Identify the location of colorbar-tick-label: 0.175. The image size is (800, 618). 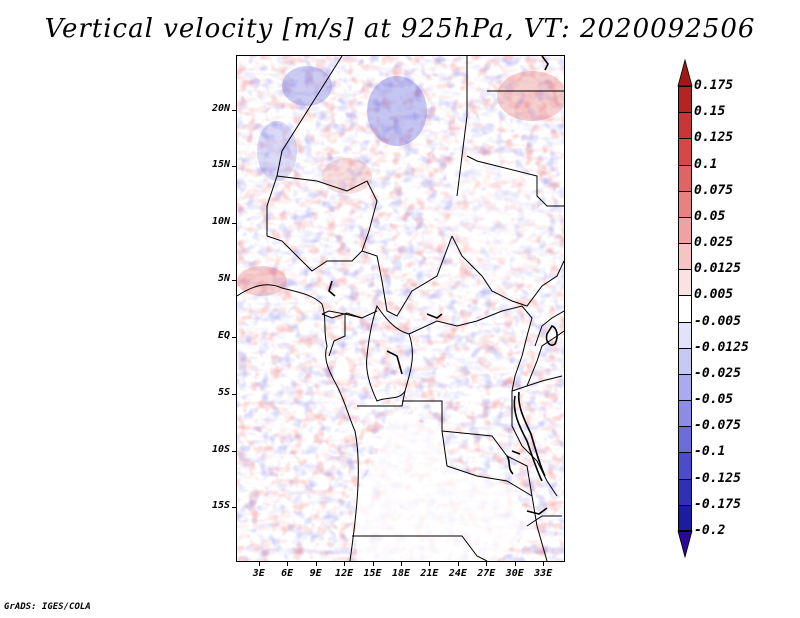
(714, 85).